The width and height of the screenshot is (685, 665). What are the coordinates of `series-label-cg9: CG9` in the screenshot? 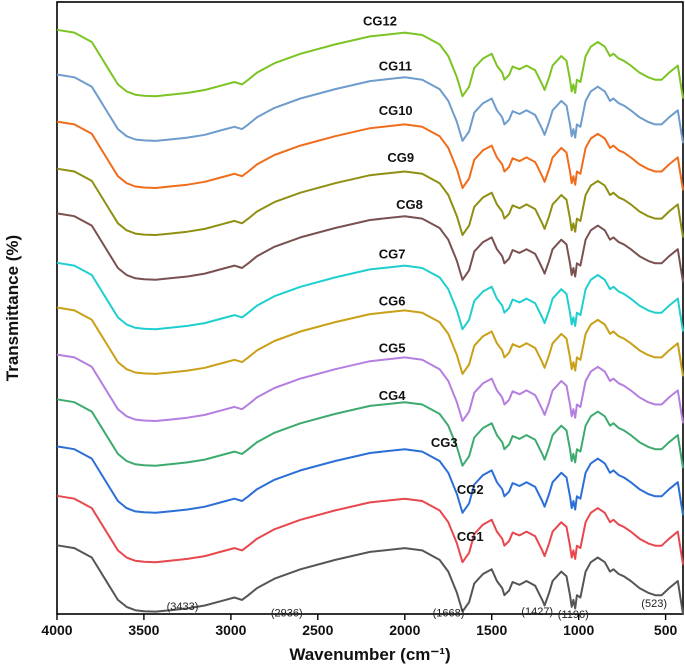 It's located at (400, 157).